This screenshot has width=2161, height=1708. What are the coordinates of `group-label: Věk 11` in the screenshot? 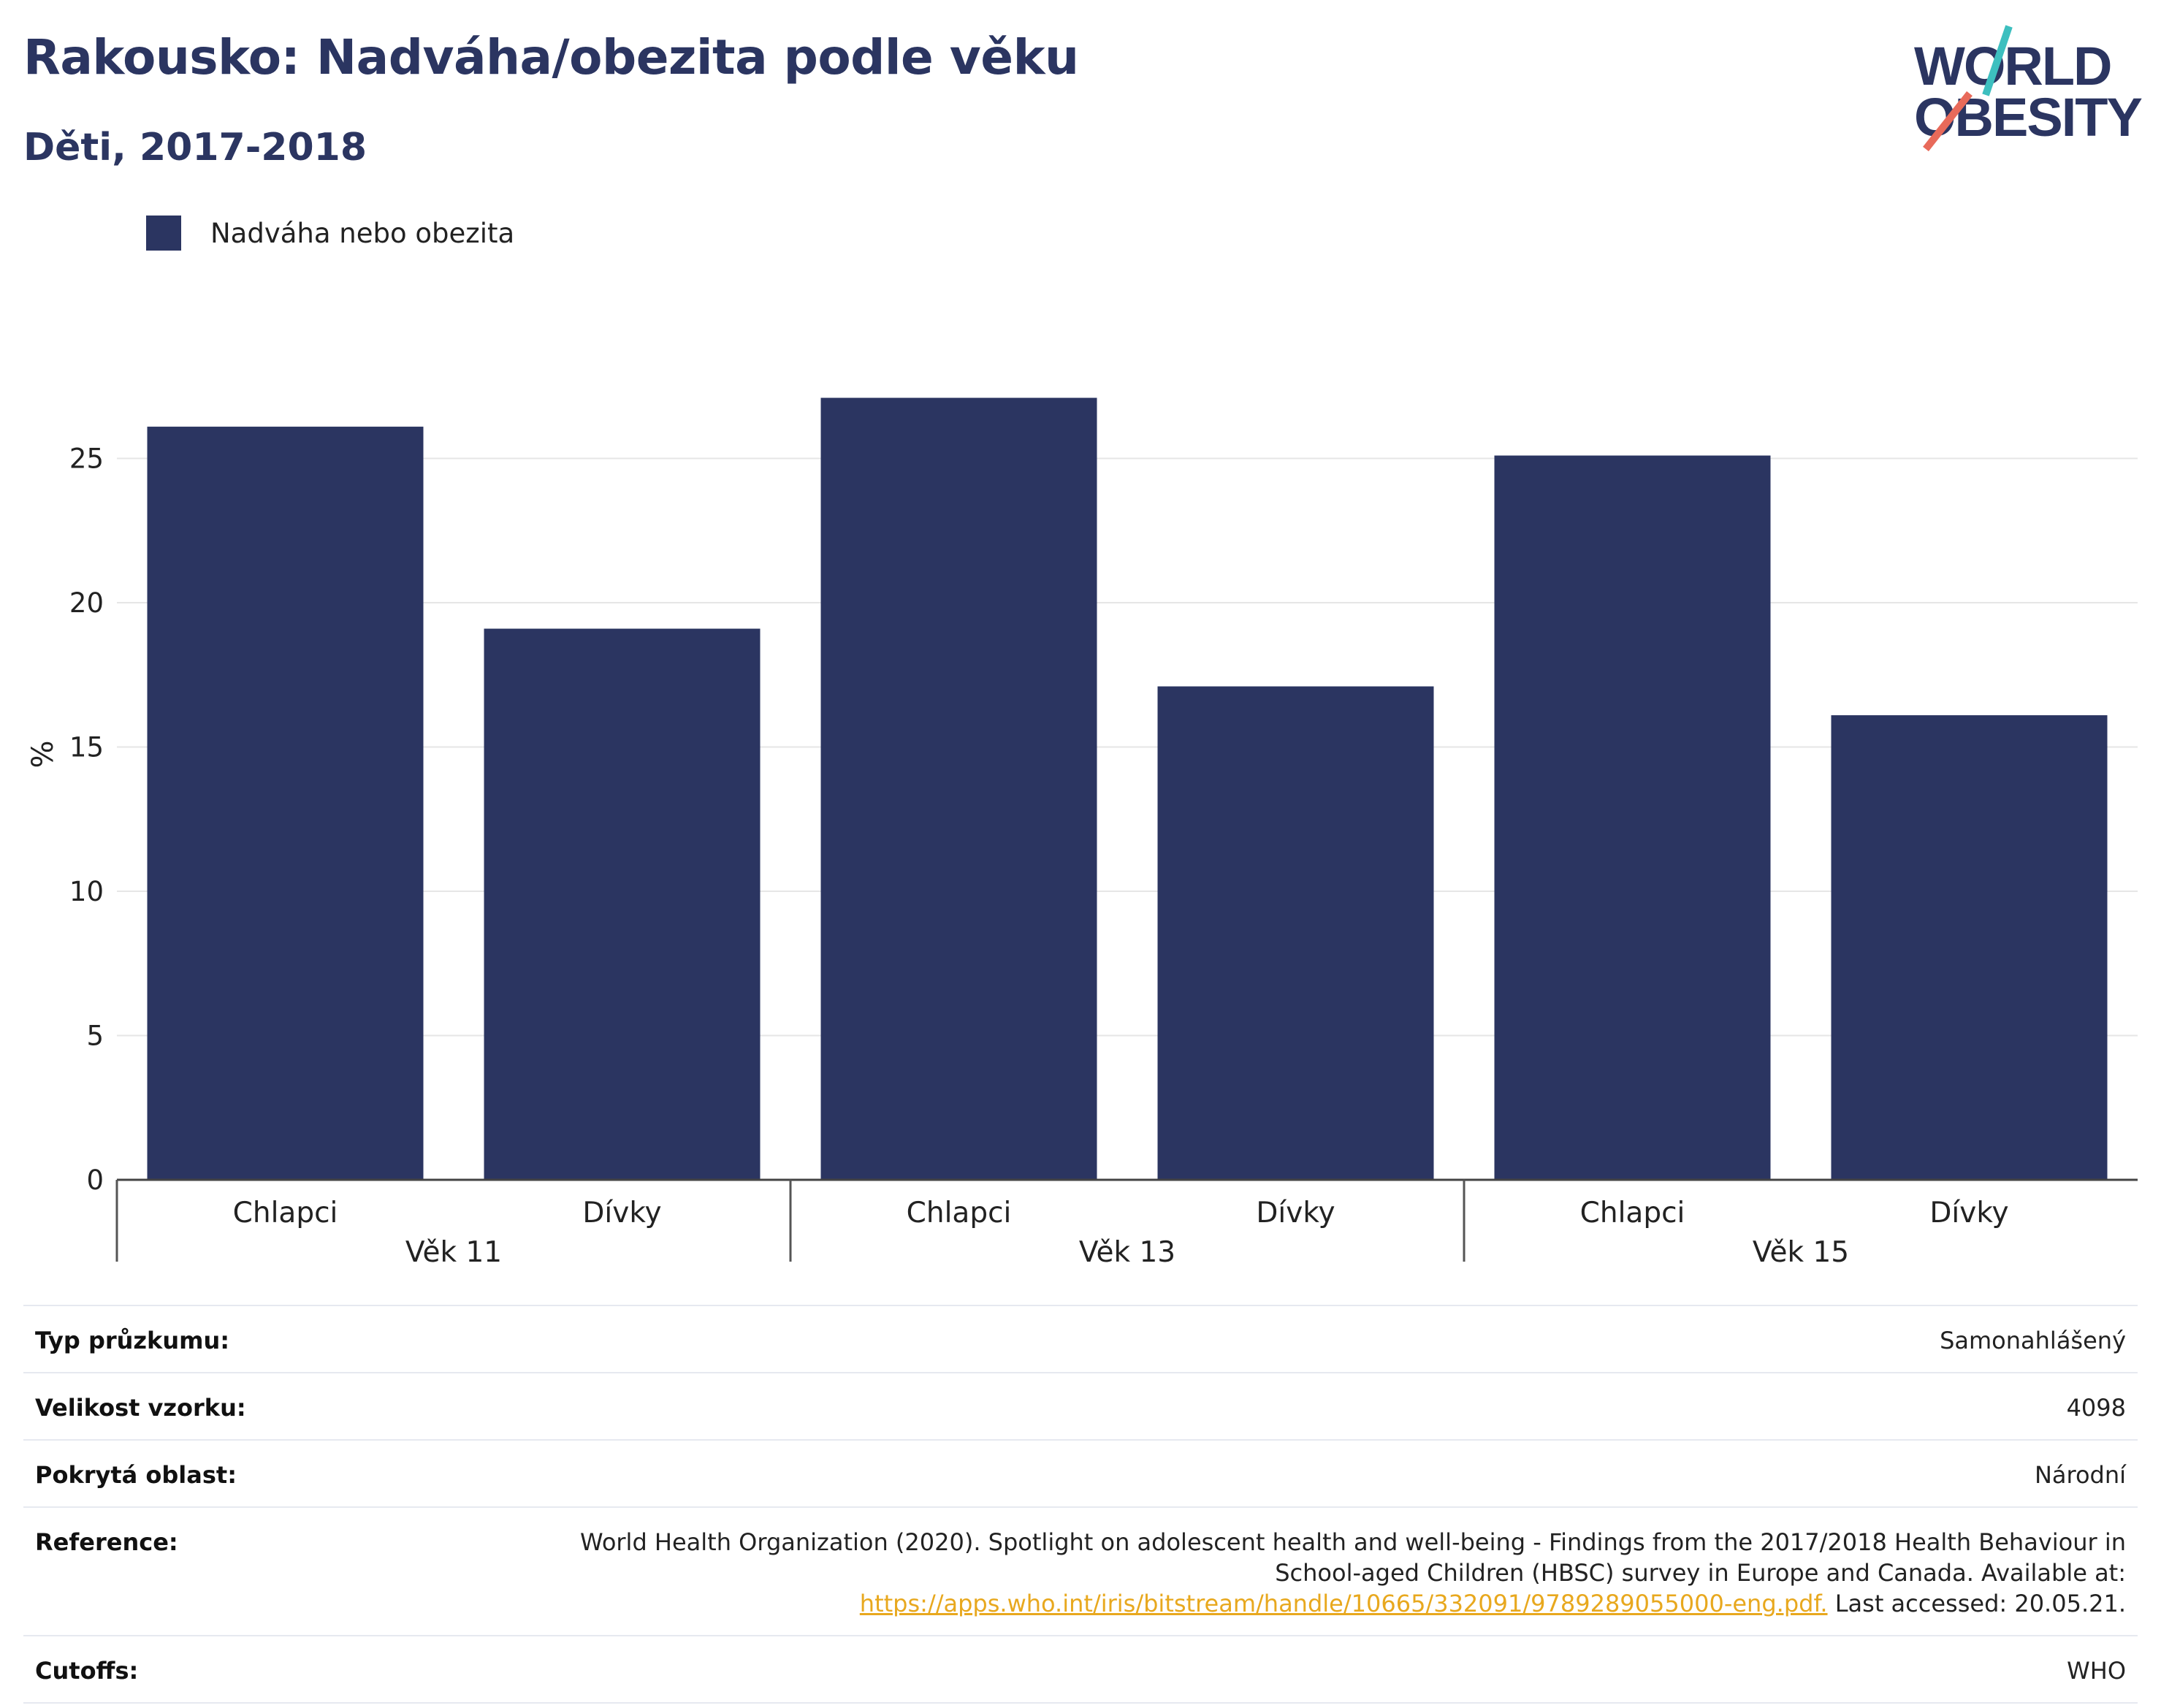 It's located at (454, 1252).